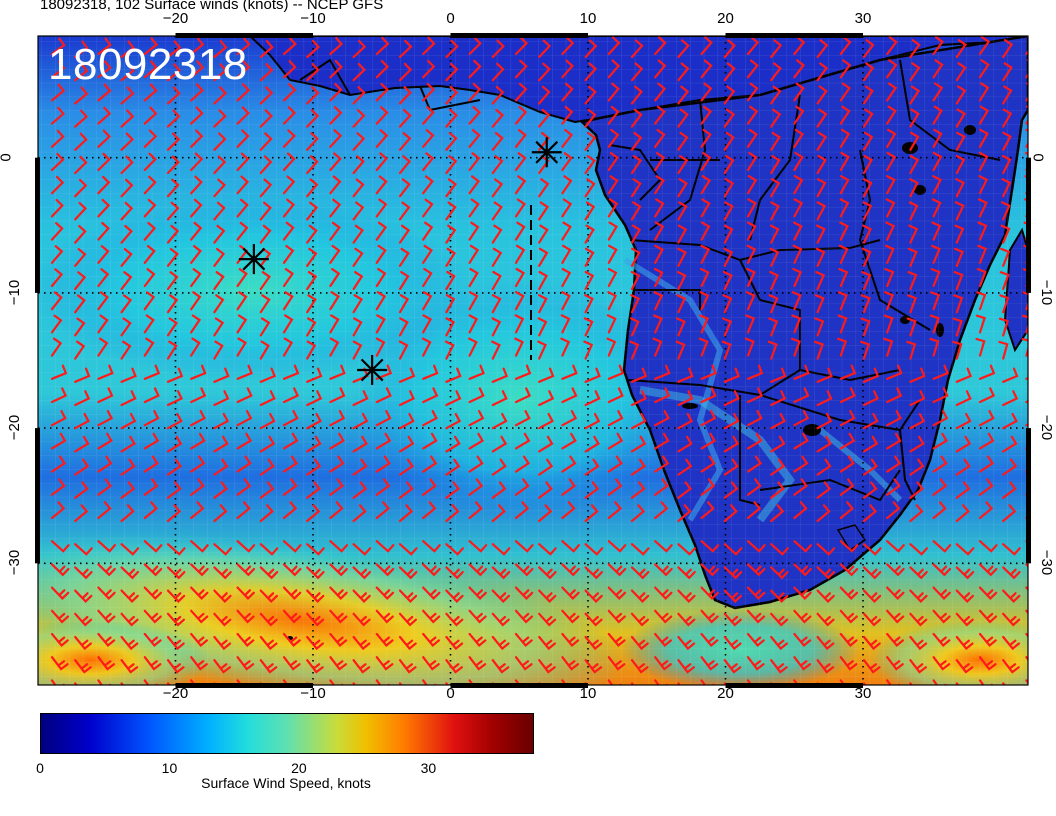 The height and width of the screenshot is (816, 1056). What do you see at coordinates (175, 693) in the screenshot?
I see `lon-tick-bottom: −20` at bounding box center [175, 693].